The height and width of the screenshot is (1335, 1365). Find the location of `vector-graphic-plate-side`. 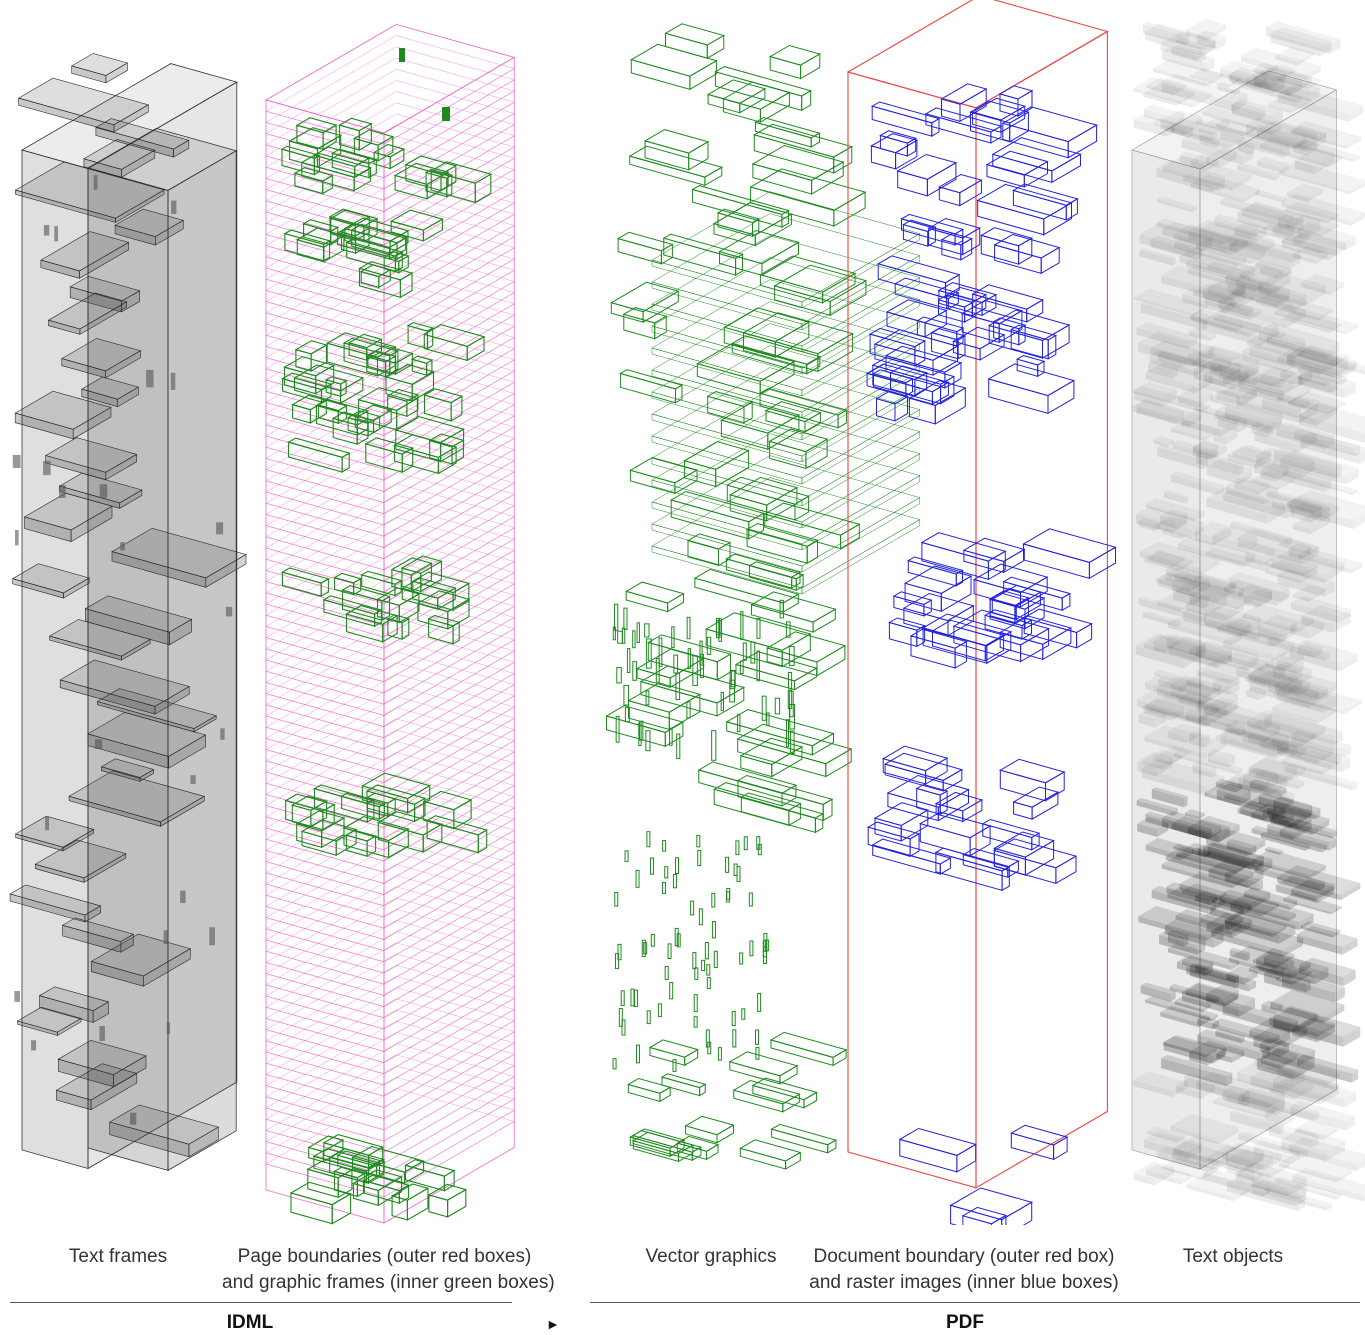

vector-graphic-plate-side is located at coordinates (861, 381).